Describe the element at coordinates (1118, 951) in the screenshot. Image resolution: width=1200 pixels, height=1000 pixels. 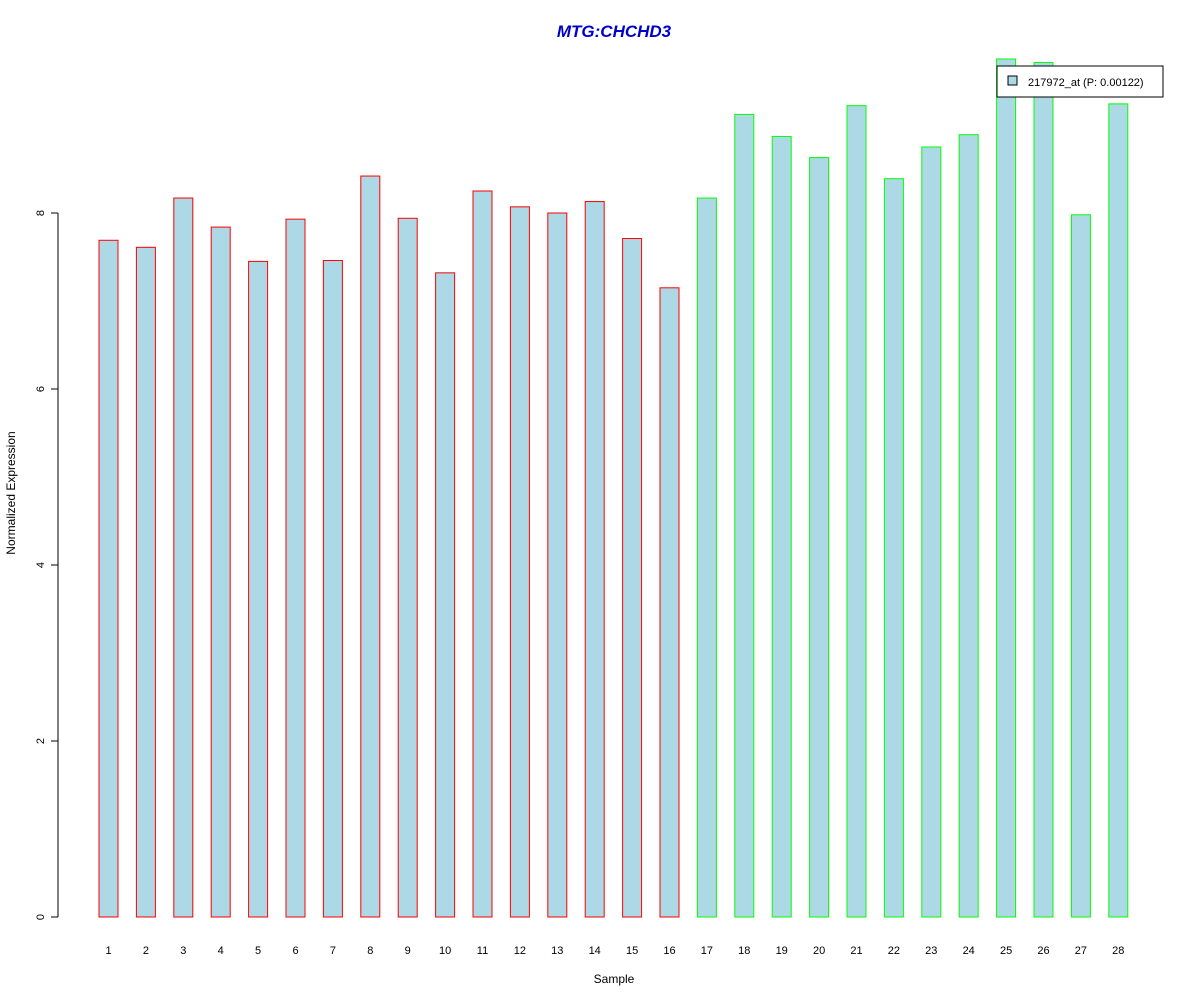
I see `x-tick-label: 28` at that location.